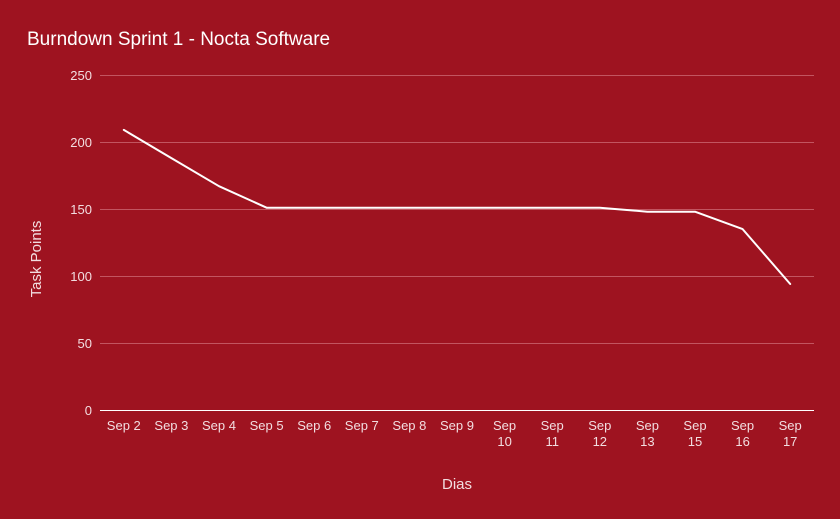 The width and height of the screenshot is (840, 519). I want to click on x-tick-label: Sep 11, so click(552, 433).